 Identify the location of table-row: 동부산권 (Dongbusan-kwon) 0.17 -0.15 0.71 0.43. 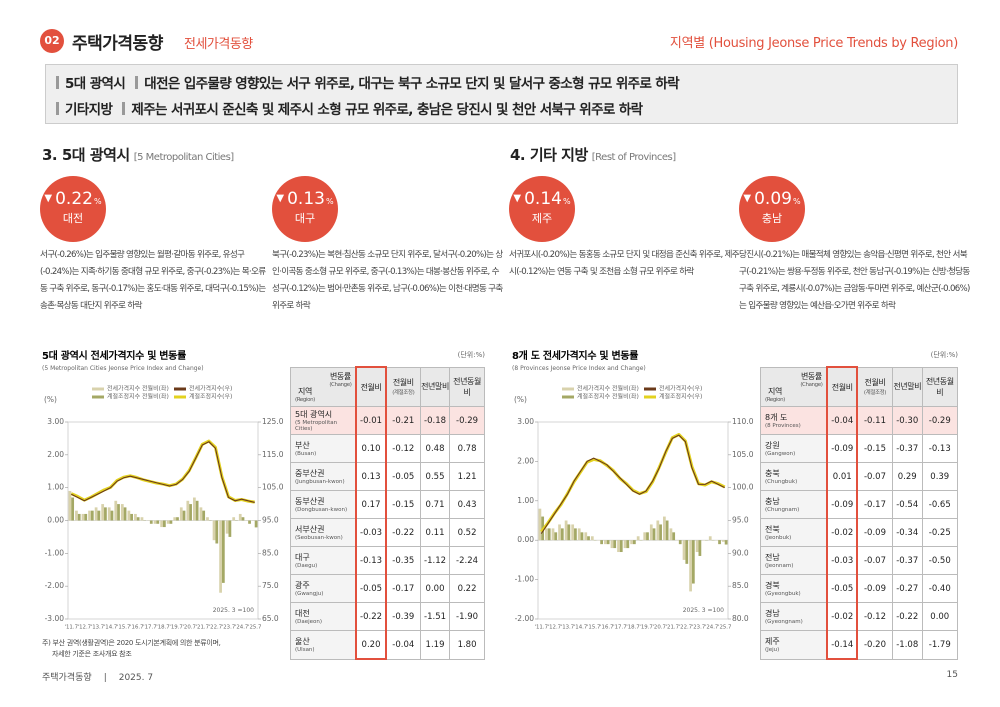
(387, 504).